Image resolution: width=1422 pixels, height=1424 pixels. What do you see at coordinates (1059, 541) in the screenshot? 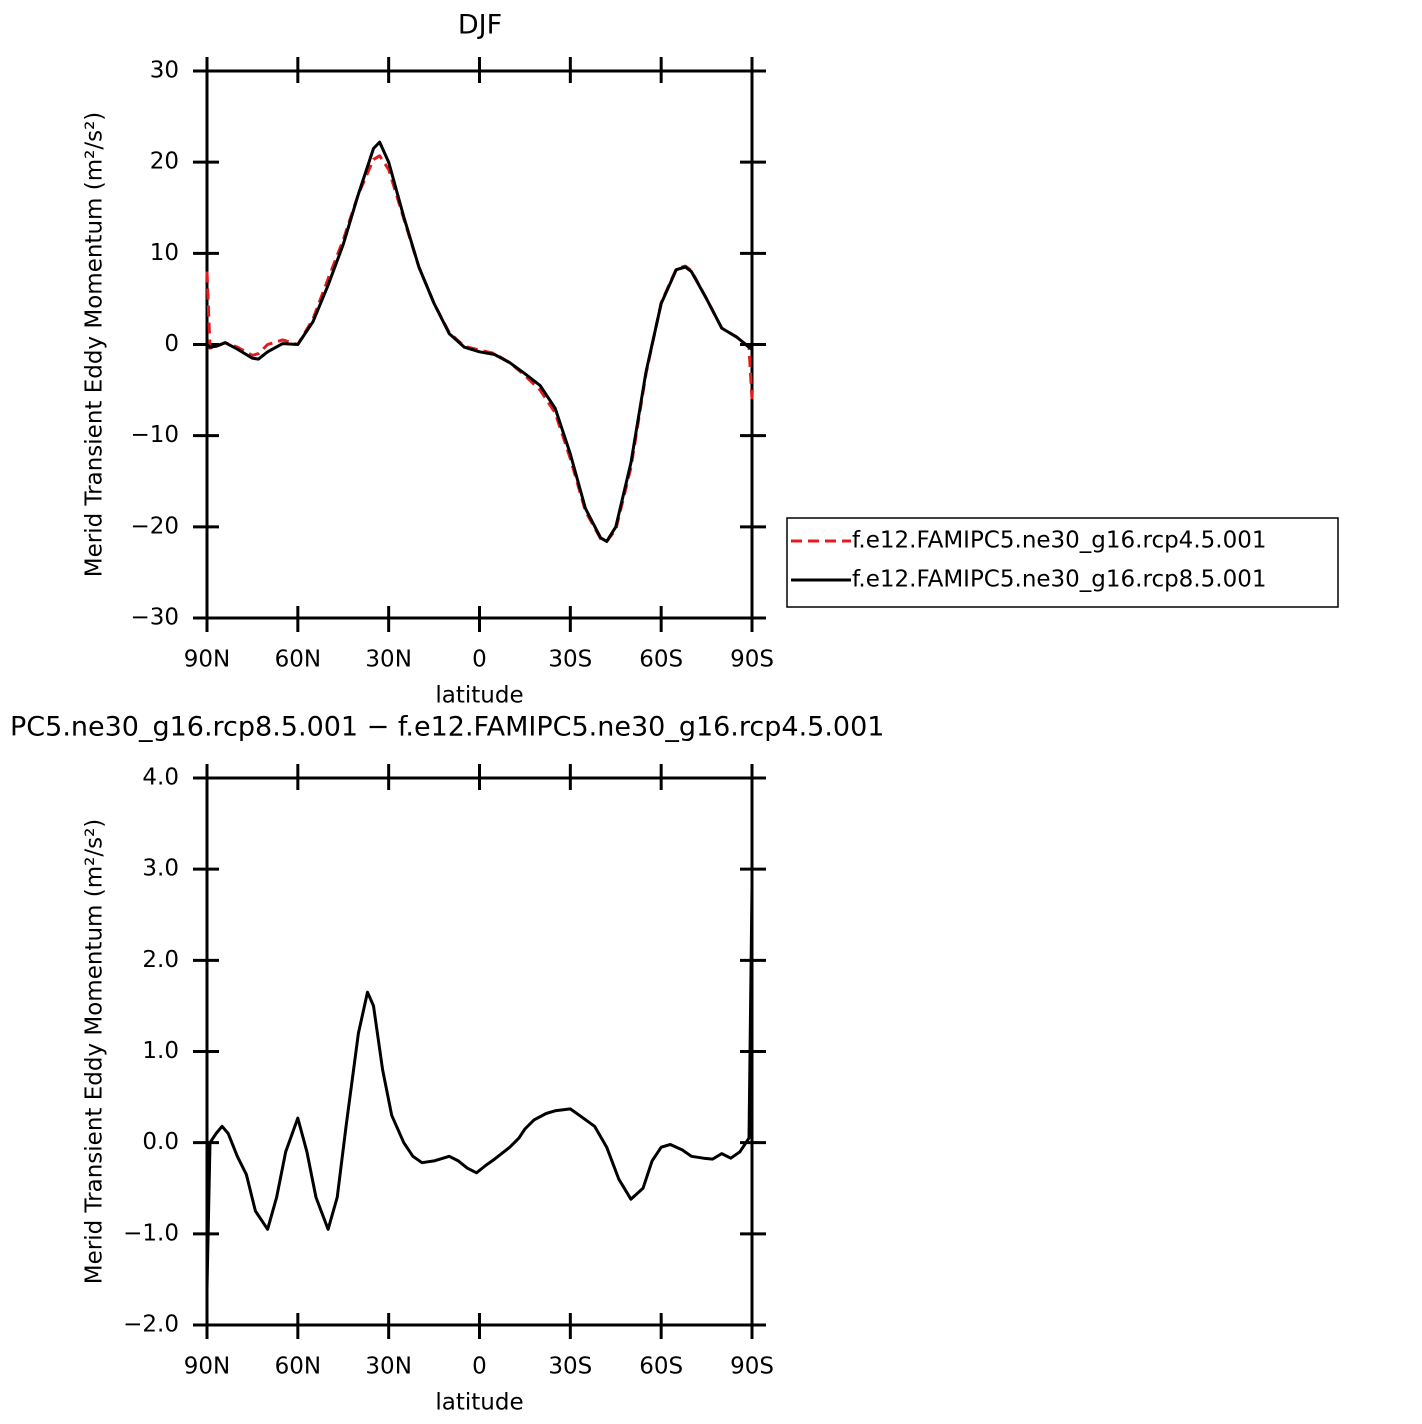
I see `legend-label: f.e12.FAMIPC5.ne30_g16.rcp4.5.001` at bounding box center [1059, 541].